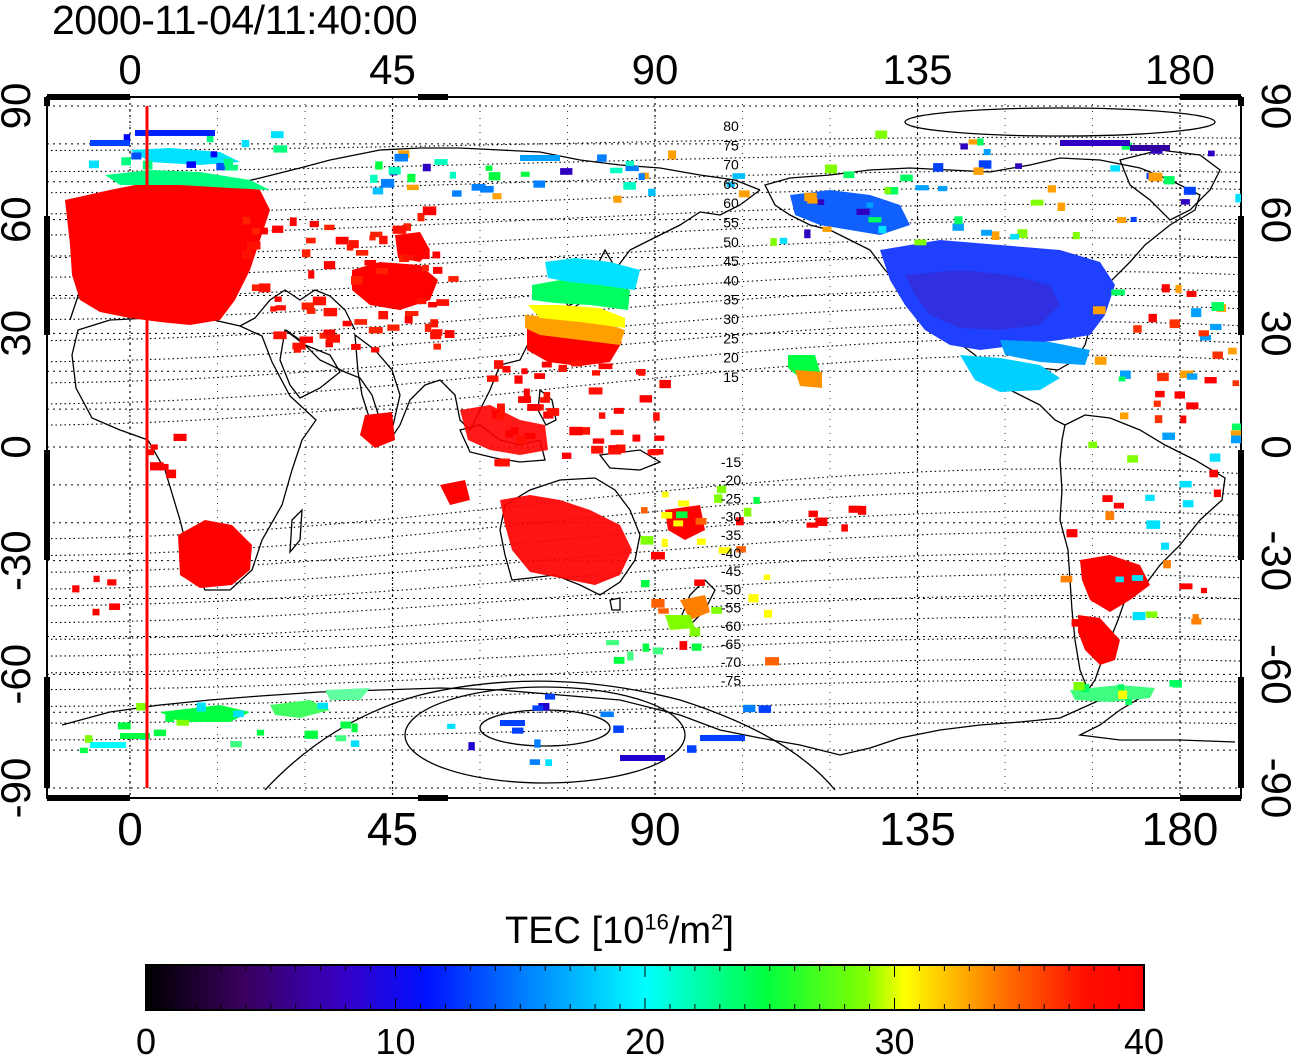 Image resolution: width=1292 pixels, height=1057 pixels. Describe the element at coordinates (731, 184) in the screenshot. I see `contour-label: 65` at that location.